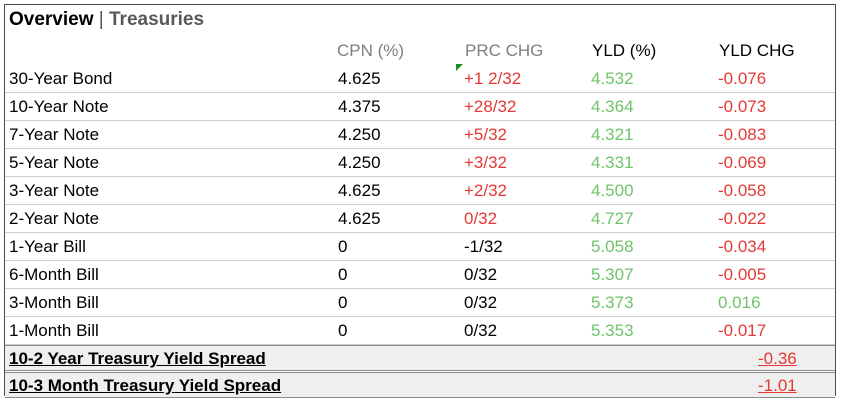 The width and height of the screenshot is (843, 402). What do you see at coordinates (420, 385) in the screenshot?
I see `spread-row-10-3m: 10-3 Month Treasury Yield Spread -1.01` at bounding box center [420, 385].